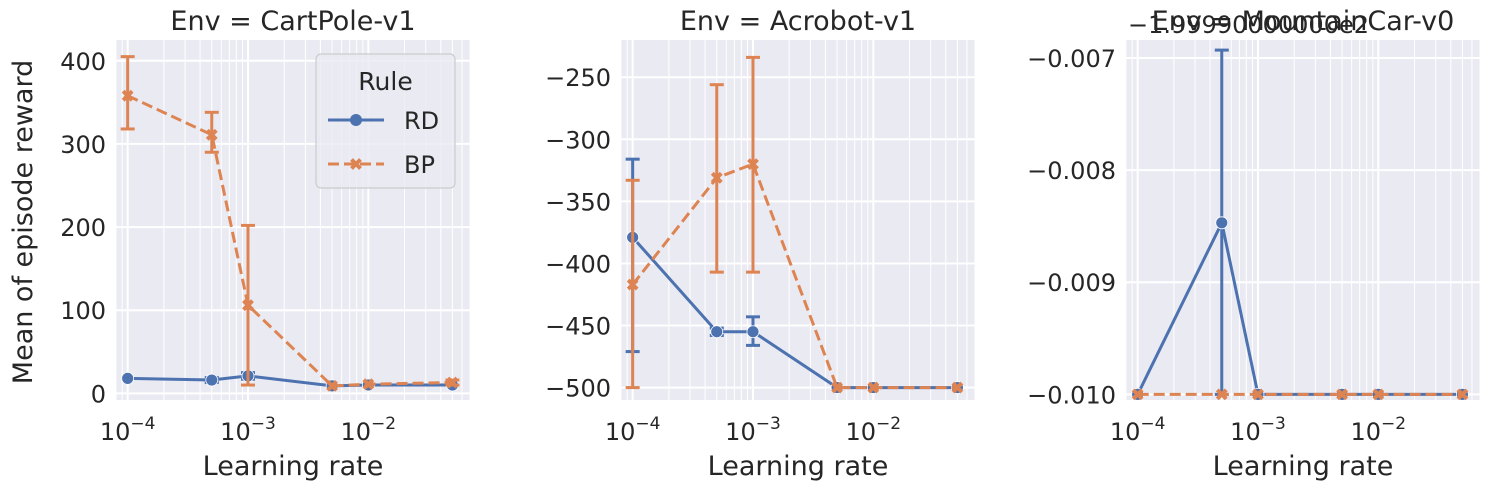 The image size is (1489, 491). I want to click on legend-entry-rd: RD, so click(383, 121).